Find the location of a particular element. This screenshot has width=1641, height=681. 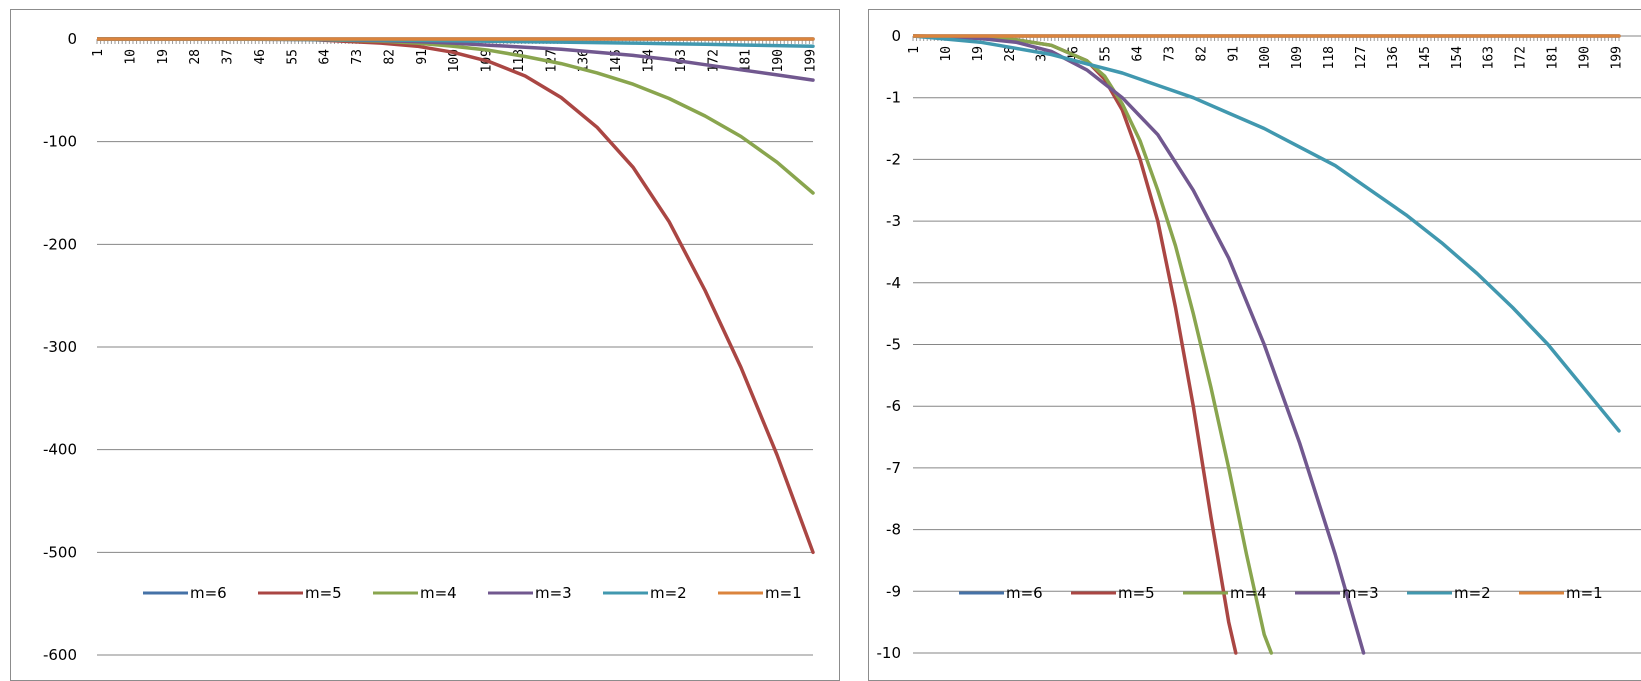

left-y-tick-label: -100 is located at coordinates (60, 142).